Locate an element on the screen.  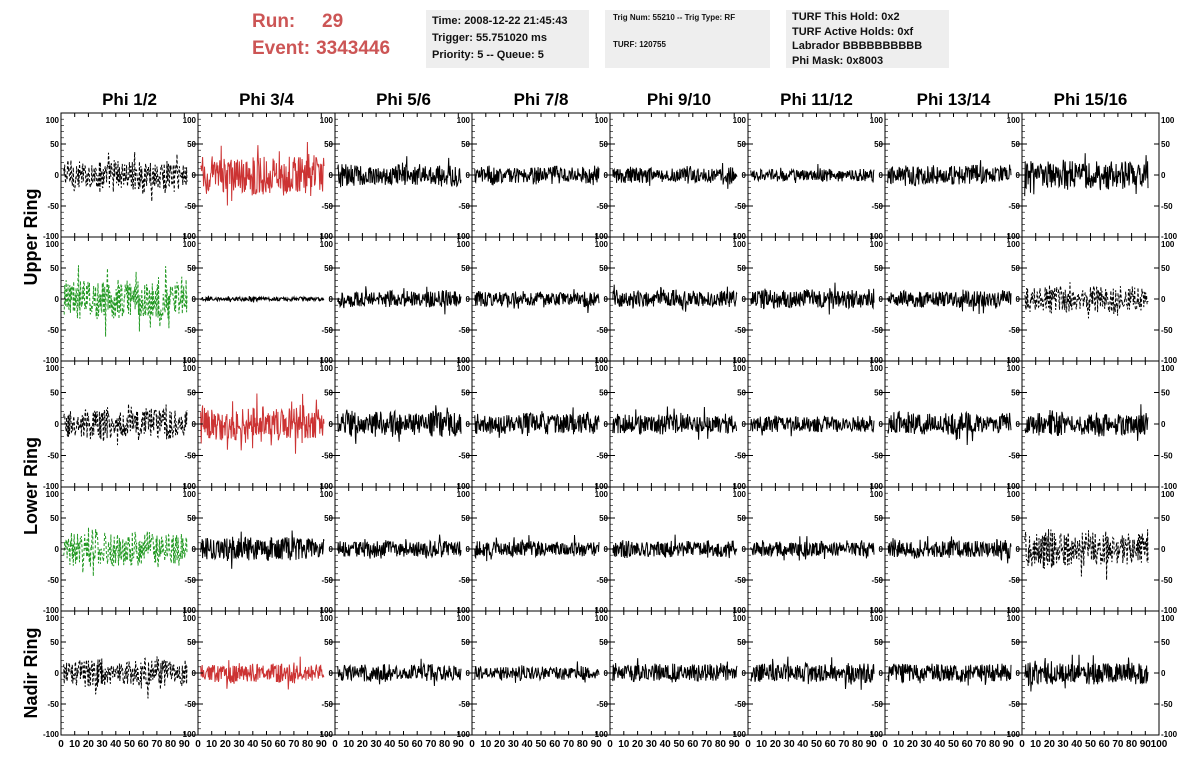
trig-num-text: Trig Num: 55210 -- Trig Type: RF is located at coordinates (674, 17).